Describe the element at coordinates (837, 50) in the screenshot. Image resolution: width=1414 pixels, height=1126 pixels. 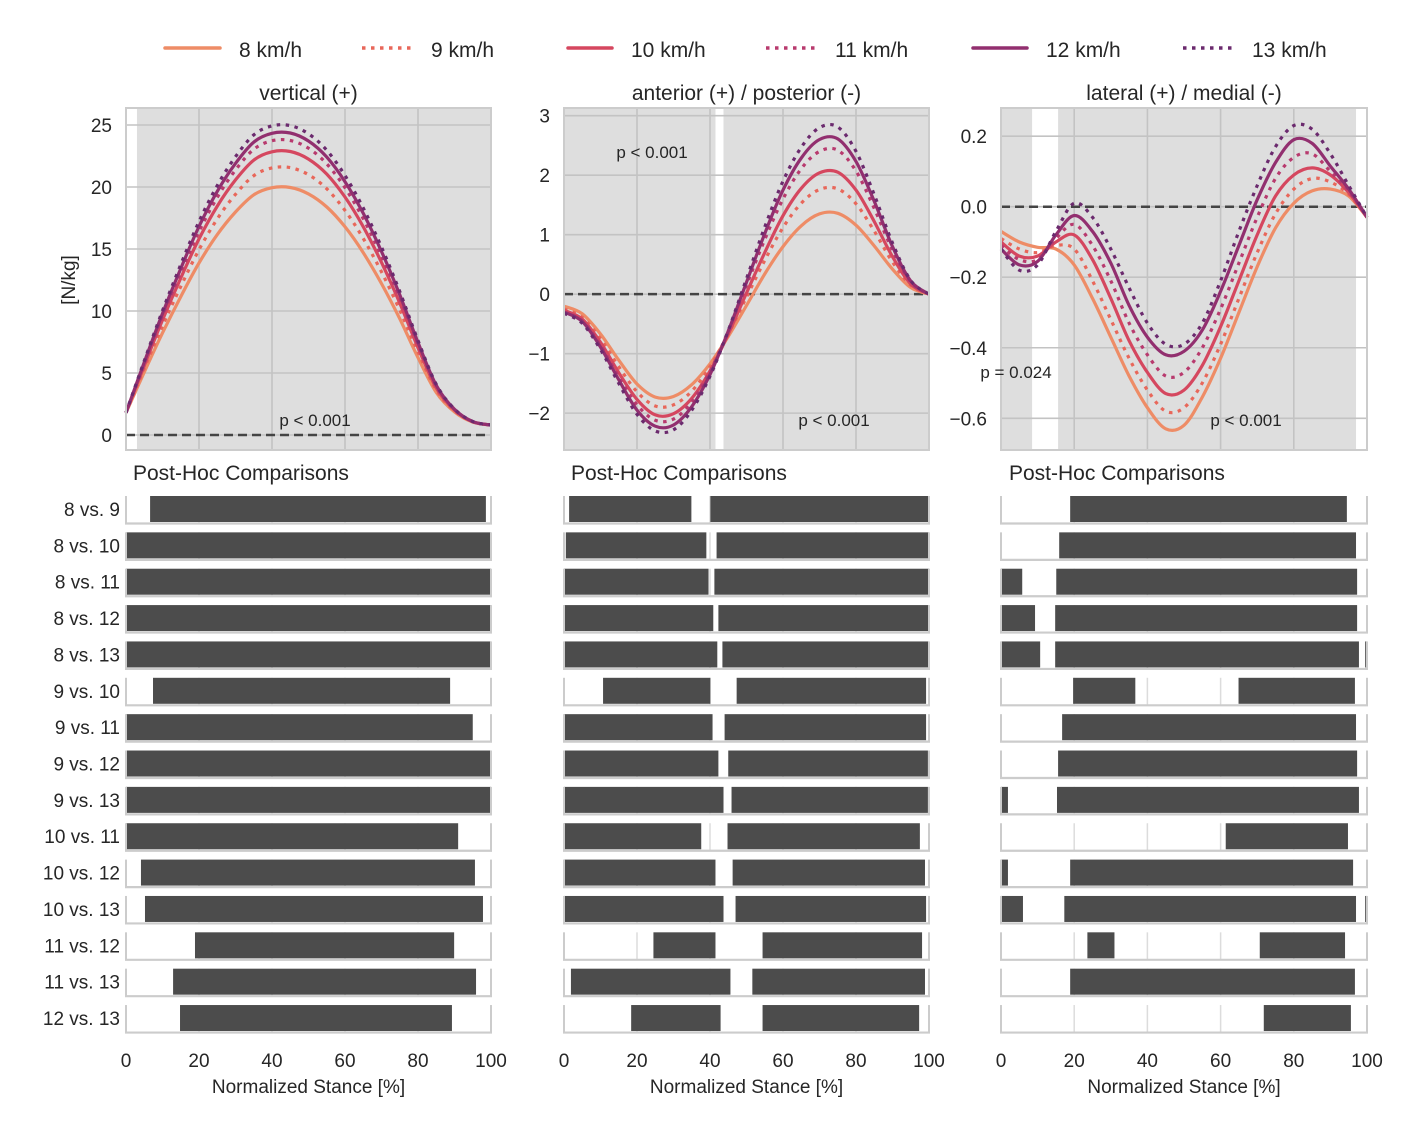
I see `legend-item: 11 km/h` at that location.